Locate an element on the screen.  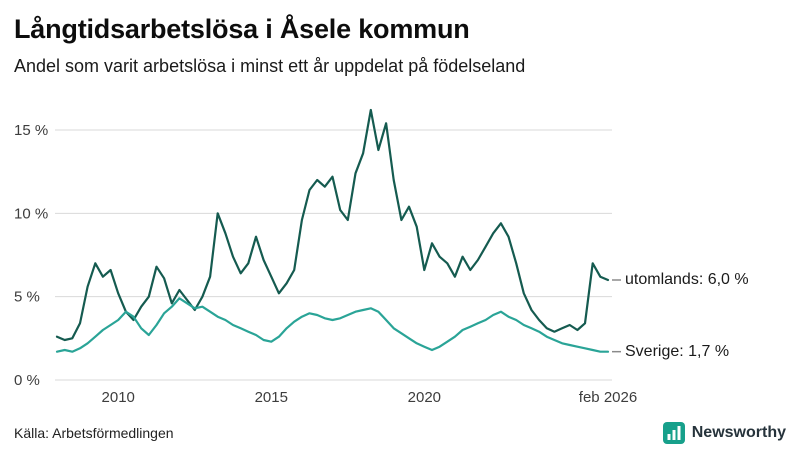
svg-text: 2015 is located at coordinates (271, 397).